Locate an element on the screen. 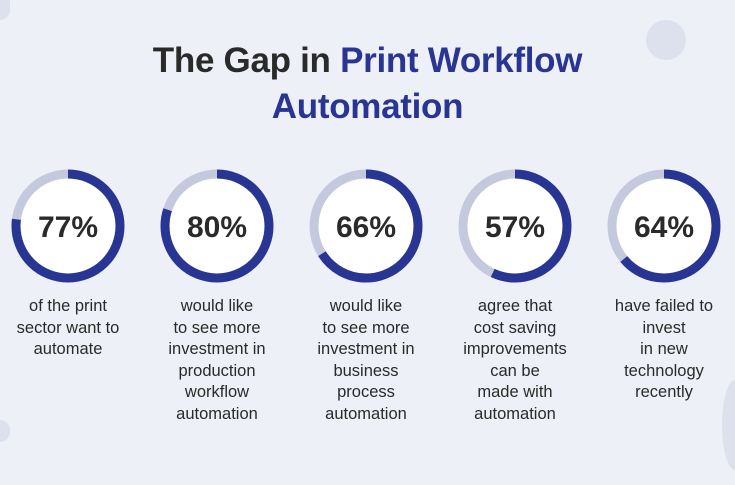 The height and width of the screenshot is (485, 735). stat-item: 77% of the print sector want to automate is located at coordinates (70, 264).